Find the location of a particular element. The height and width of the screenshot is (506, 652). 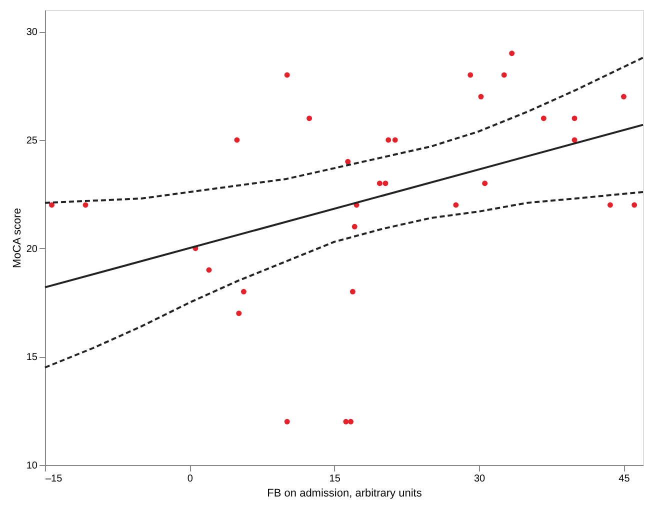

x-tick-label: 45 is located at coordinates (624, 479).